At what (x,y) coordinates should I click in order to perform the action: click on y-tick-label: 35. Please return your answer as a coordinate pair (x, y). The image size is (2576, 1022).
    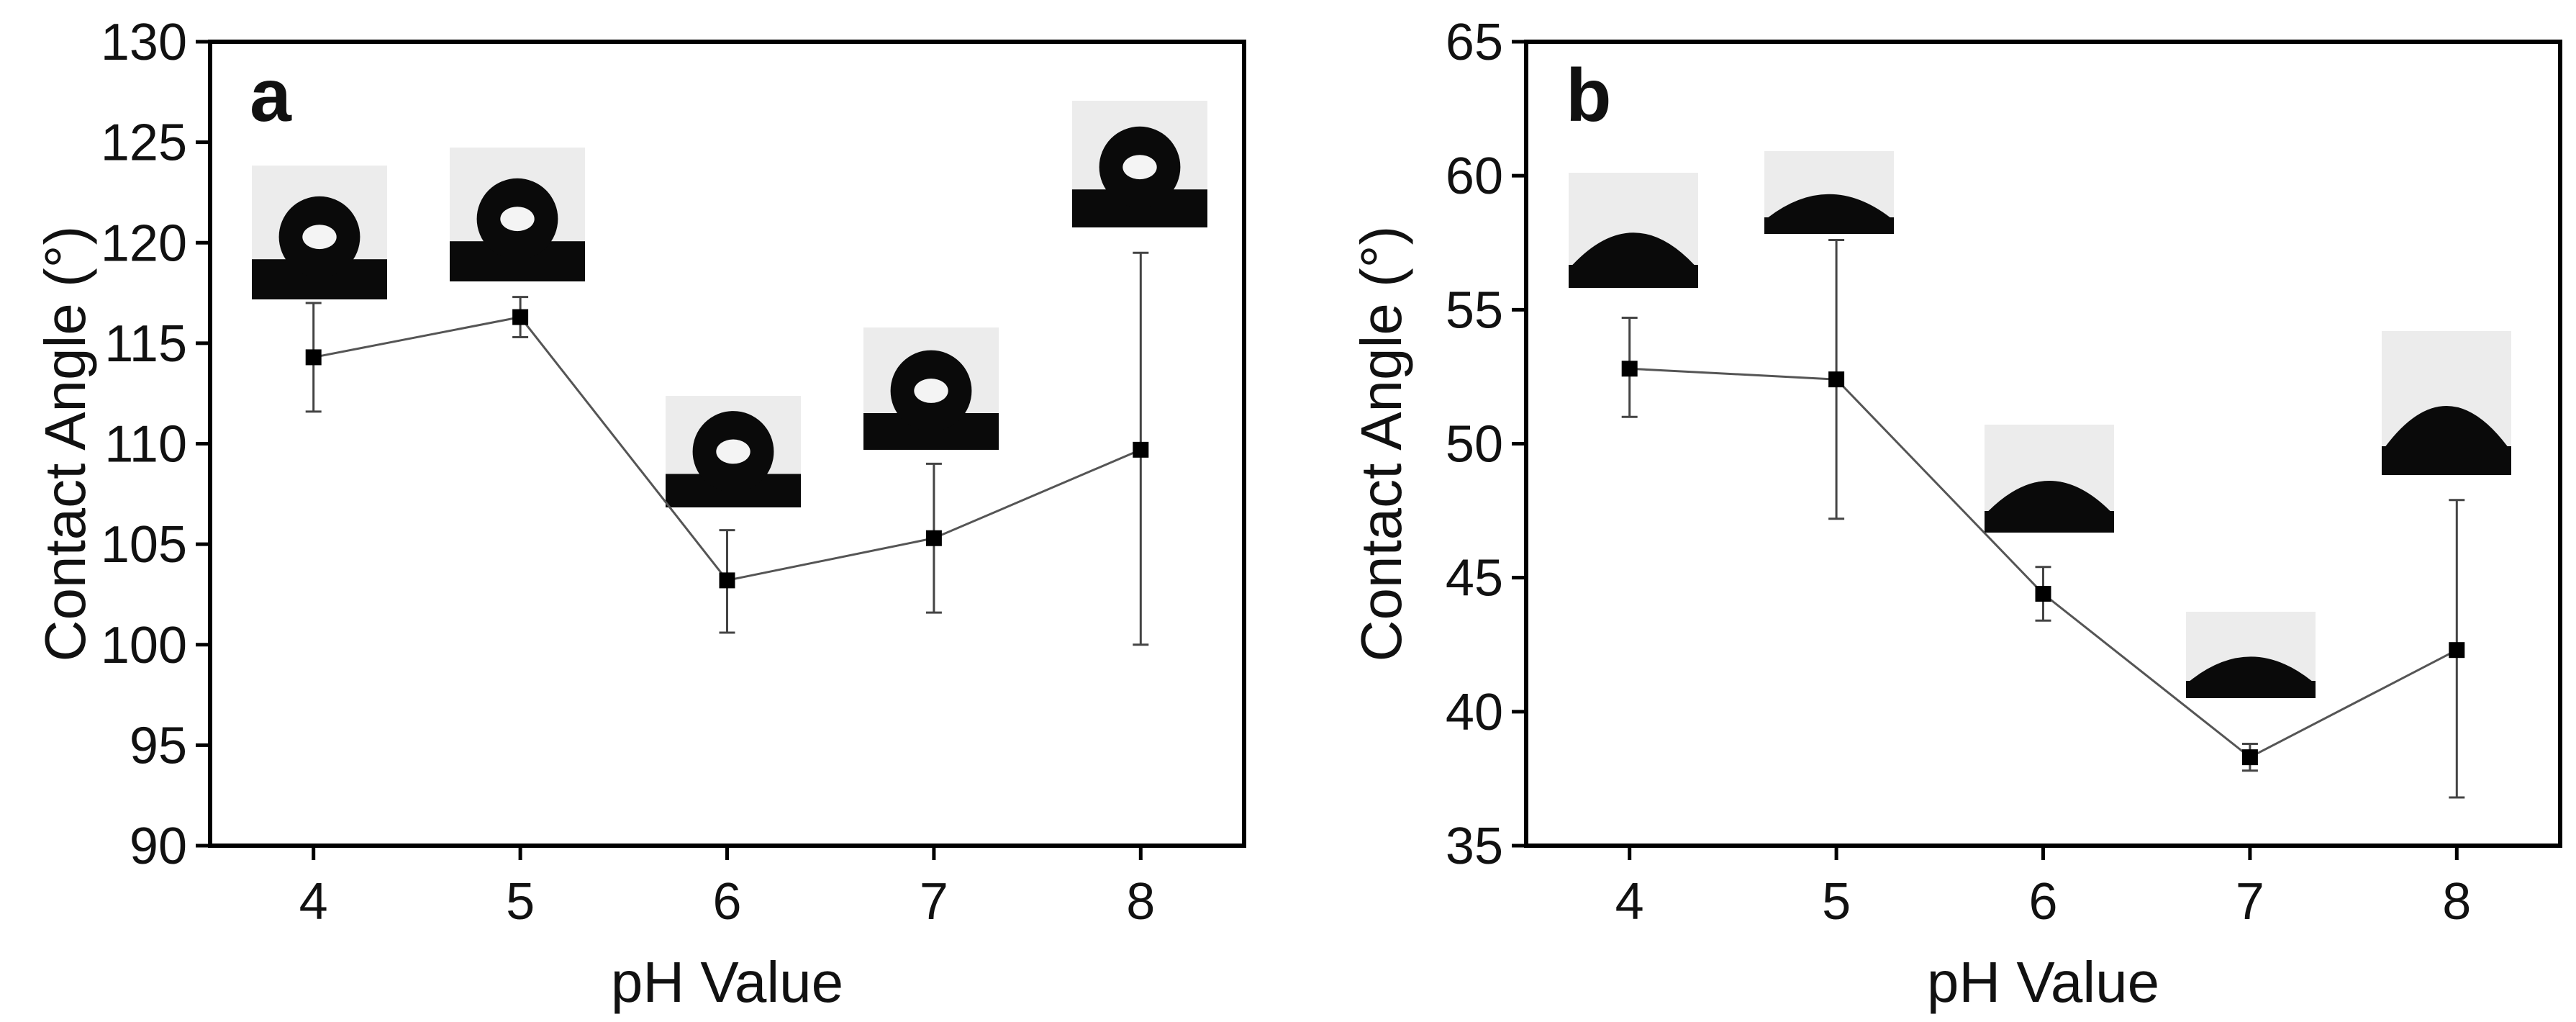
    Looking at the image, I should click on (1474, 847).